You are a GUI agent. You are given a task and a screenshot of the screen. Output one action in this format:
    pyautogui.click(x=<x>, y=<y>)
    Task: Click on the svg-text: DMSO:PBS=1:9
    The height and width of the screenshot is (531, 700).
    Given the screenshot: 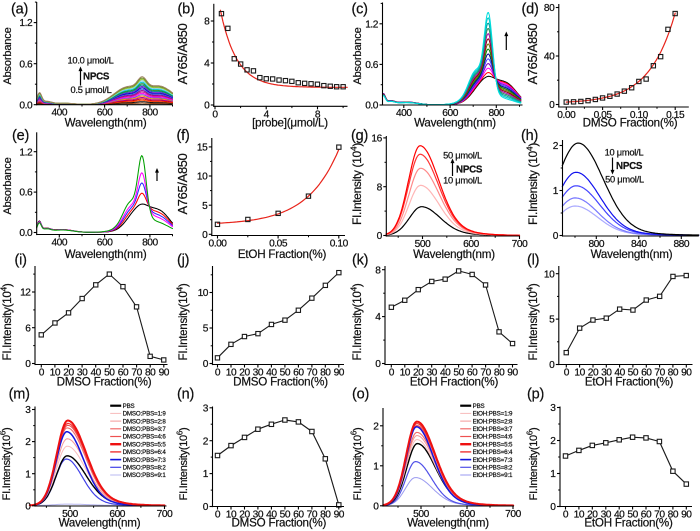 What is the action you would take?
    pyautogui.click(x=145, y=414)
    